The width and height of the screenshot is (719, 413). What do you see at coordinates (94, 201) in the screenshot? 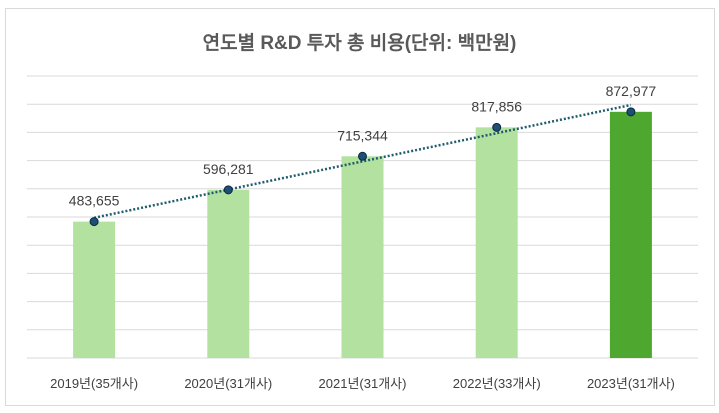
I see `data-label: 483,655` at bounding box center [94, 201].